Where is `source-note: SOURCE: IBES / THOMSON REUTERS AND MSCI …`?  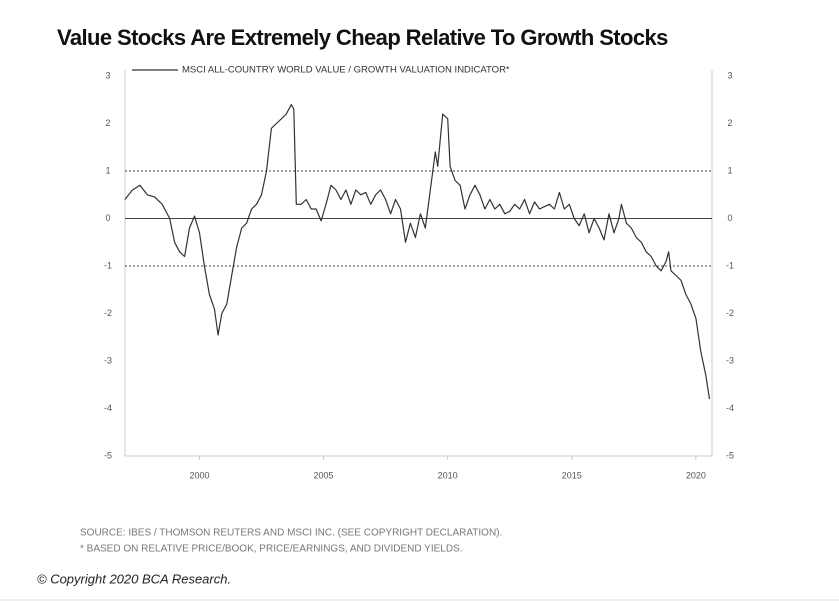
source-note: SOURCE: IBES / THOMSON REUTERS AND MSCI … is located at coordinates (291, 533).